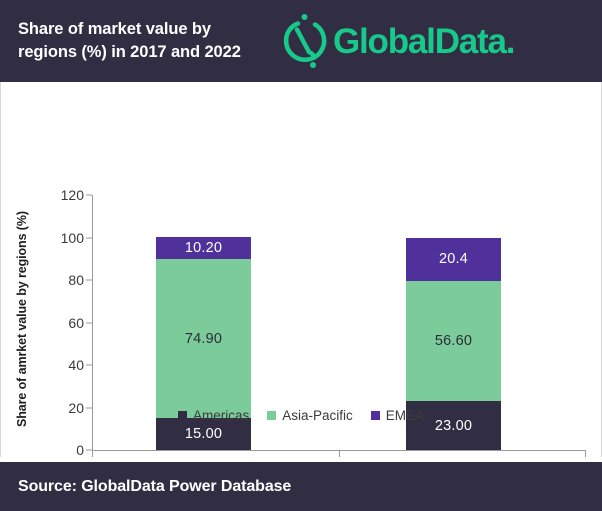  I want to click on y-axis-title: Share of amrket value by regions (%), so click(22, 213).